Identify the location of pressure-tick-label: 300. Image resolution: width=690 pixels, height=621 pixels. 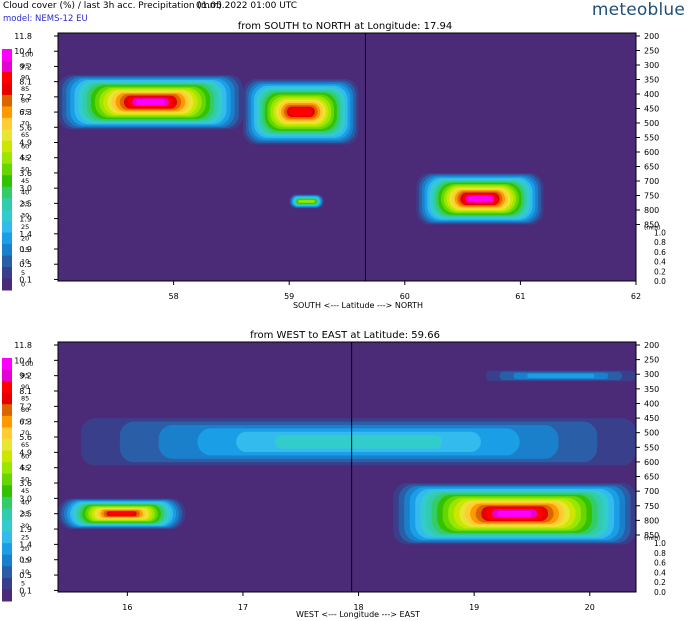
(651, 374).